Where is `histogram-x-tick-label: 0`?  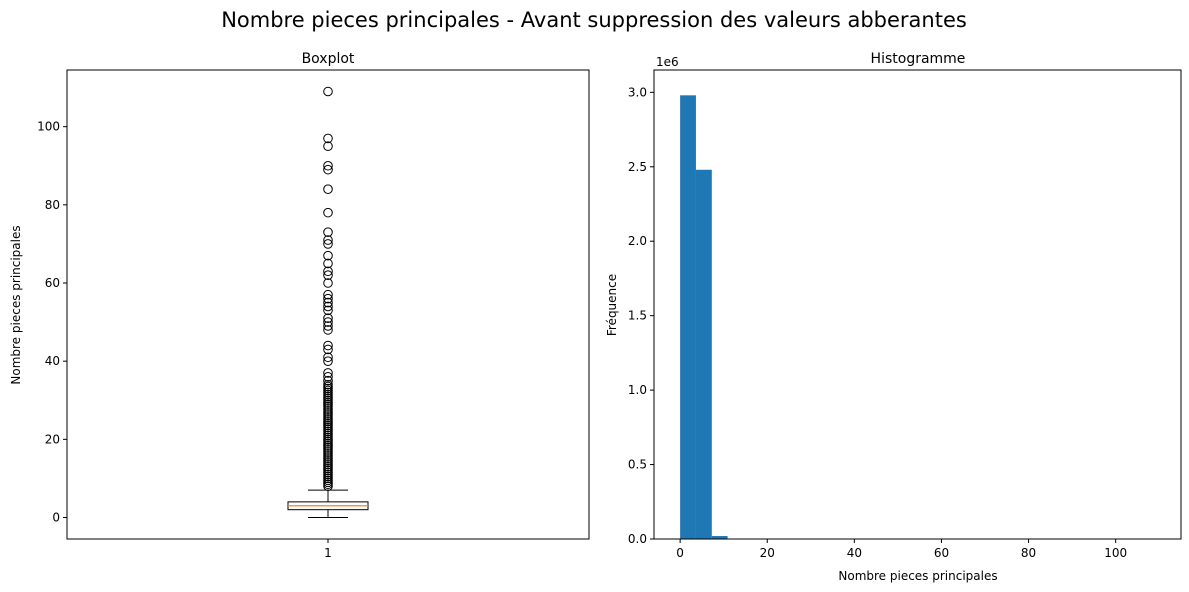 histogram-x-tick-label: 0 is located at coordinates (680, 553).